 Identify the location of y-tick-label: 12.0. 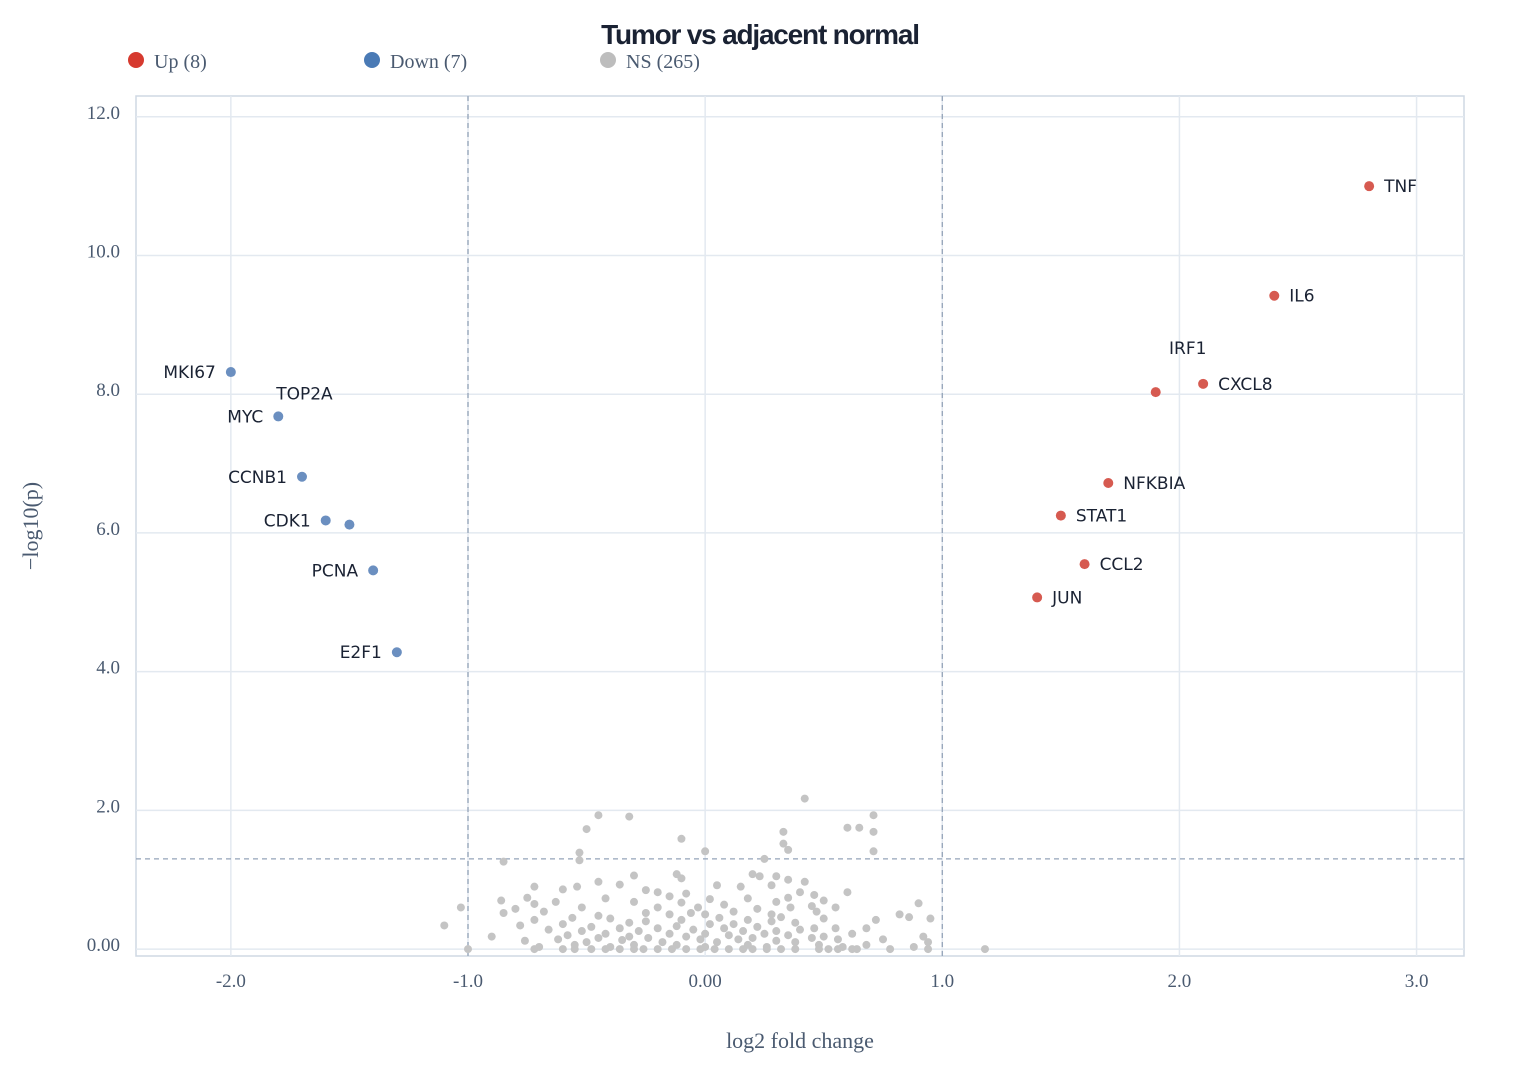
(103, 113).